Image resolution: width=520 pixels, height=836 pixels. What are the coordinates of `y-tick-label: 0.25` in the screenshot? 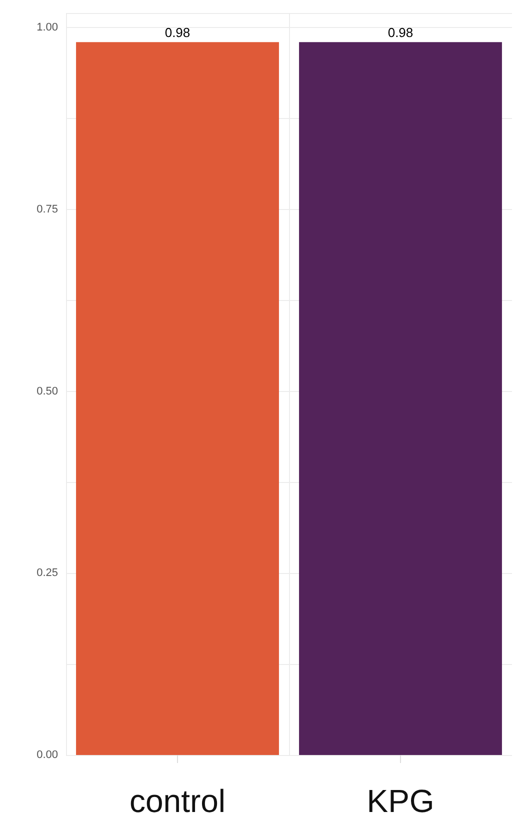 It's located at (47, 573).